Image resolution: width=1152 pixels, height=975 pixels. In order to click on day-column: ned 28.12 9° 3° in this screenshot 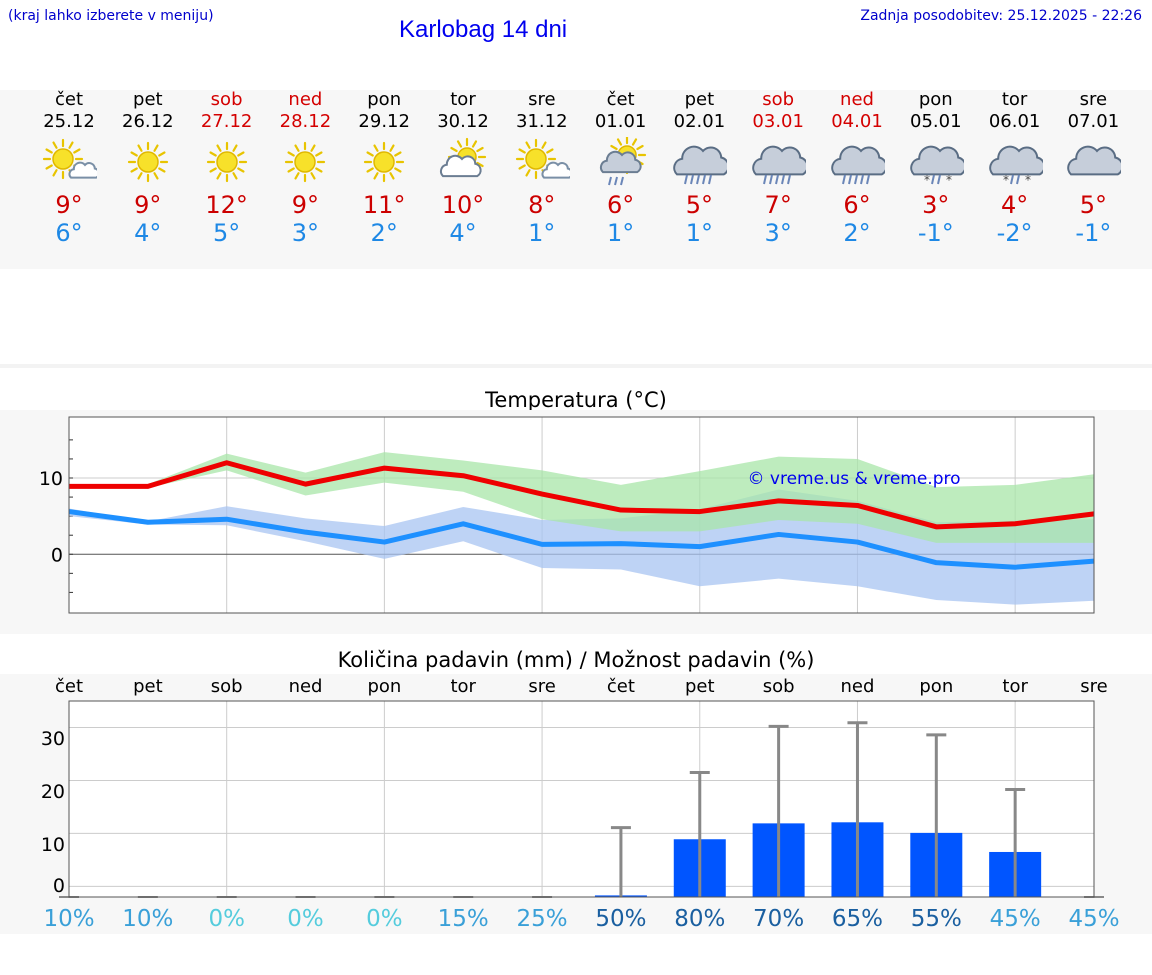, I will do `click(305, 168)`.